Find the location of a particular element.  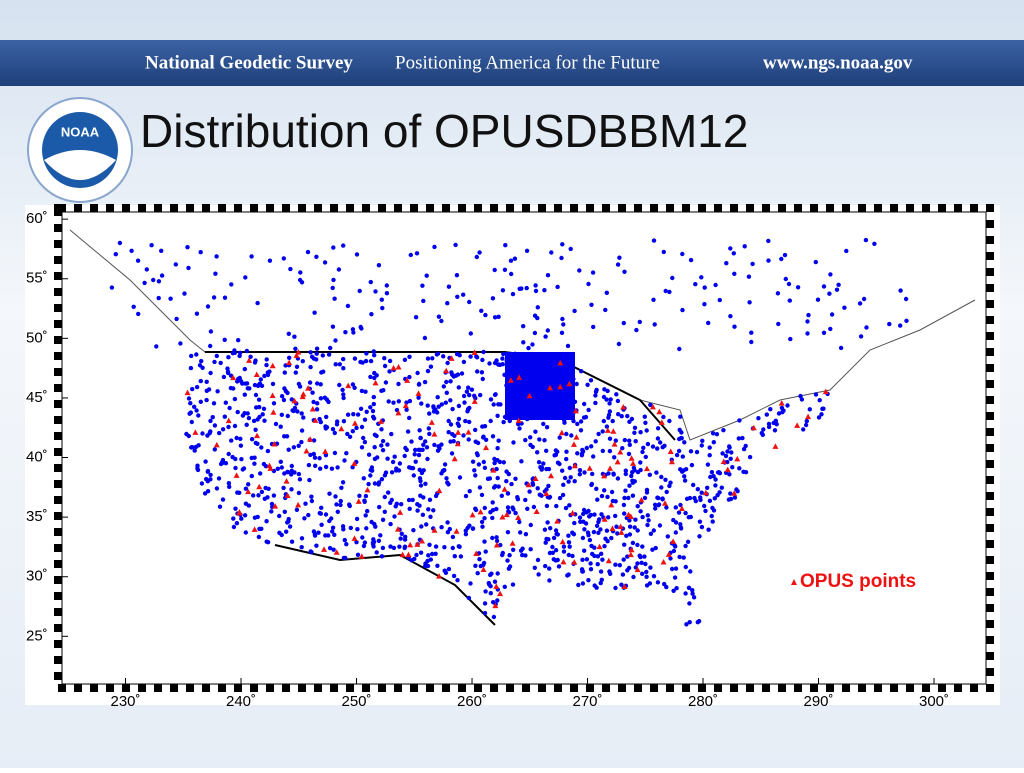

x-tick-label: 230˚ is located at coordinates (126, 701).